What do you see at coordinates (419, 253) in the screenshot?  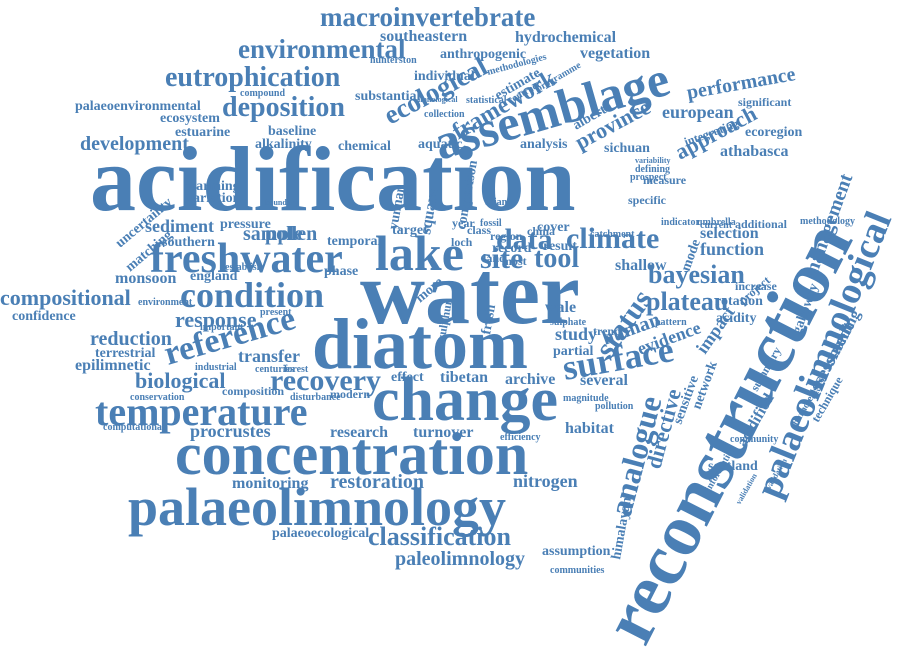 I see `word-8: lake` at bounding box center [419, 253].